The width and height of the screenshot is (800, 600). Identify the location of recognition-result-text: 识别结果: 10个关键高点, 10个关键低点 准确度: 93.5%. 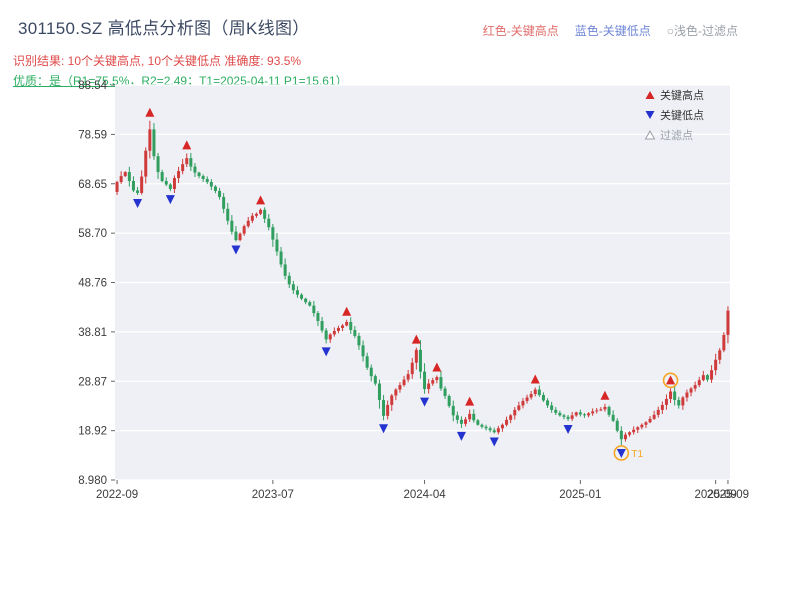
(157, 61).